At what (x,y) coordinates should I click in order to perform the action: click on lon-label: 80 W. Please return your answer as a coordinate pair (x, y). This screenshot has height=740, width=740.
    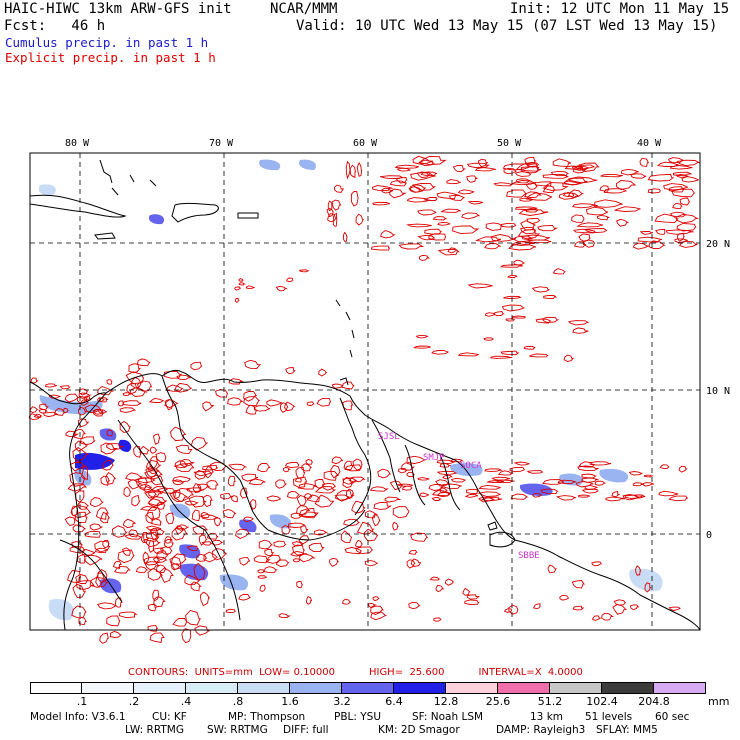
    Looking at the image, I should click on (77, 143).